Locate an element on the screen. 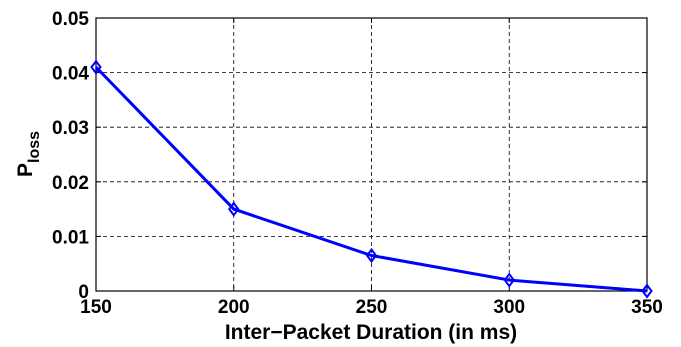  x-axis-title: Inter−Packet Duration (in ms) is located at coordinates (371, 332).